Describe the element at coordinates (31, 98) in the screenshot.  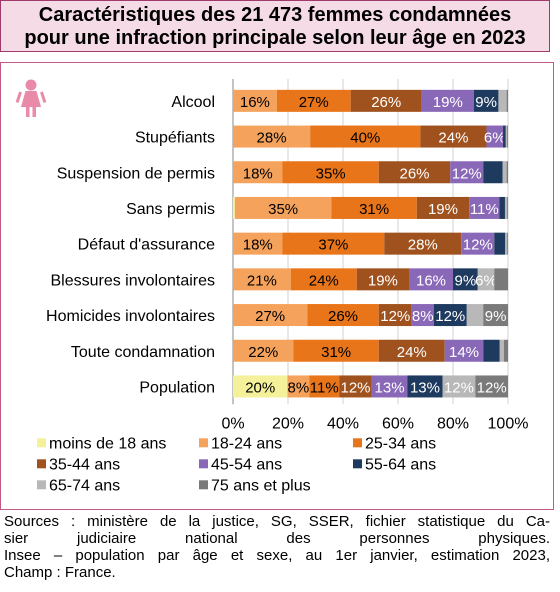
I see `female-person-icon` at that location.